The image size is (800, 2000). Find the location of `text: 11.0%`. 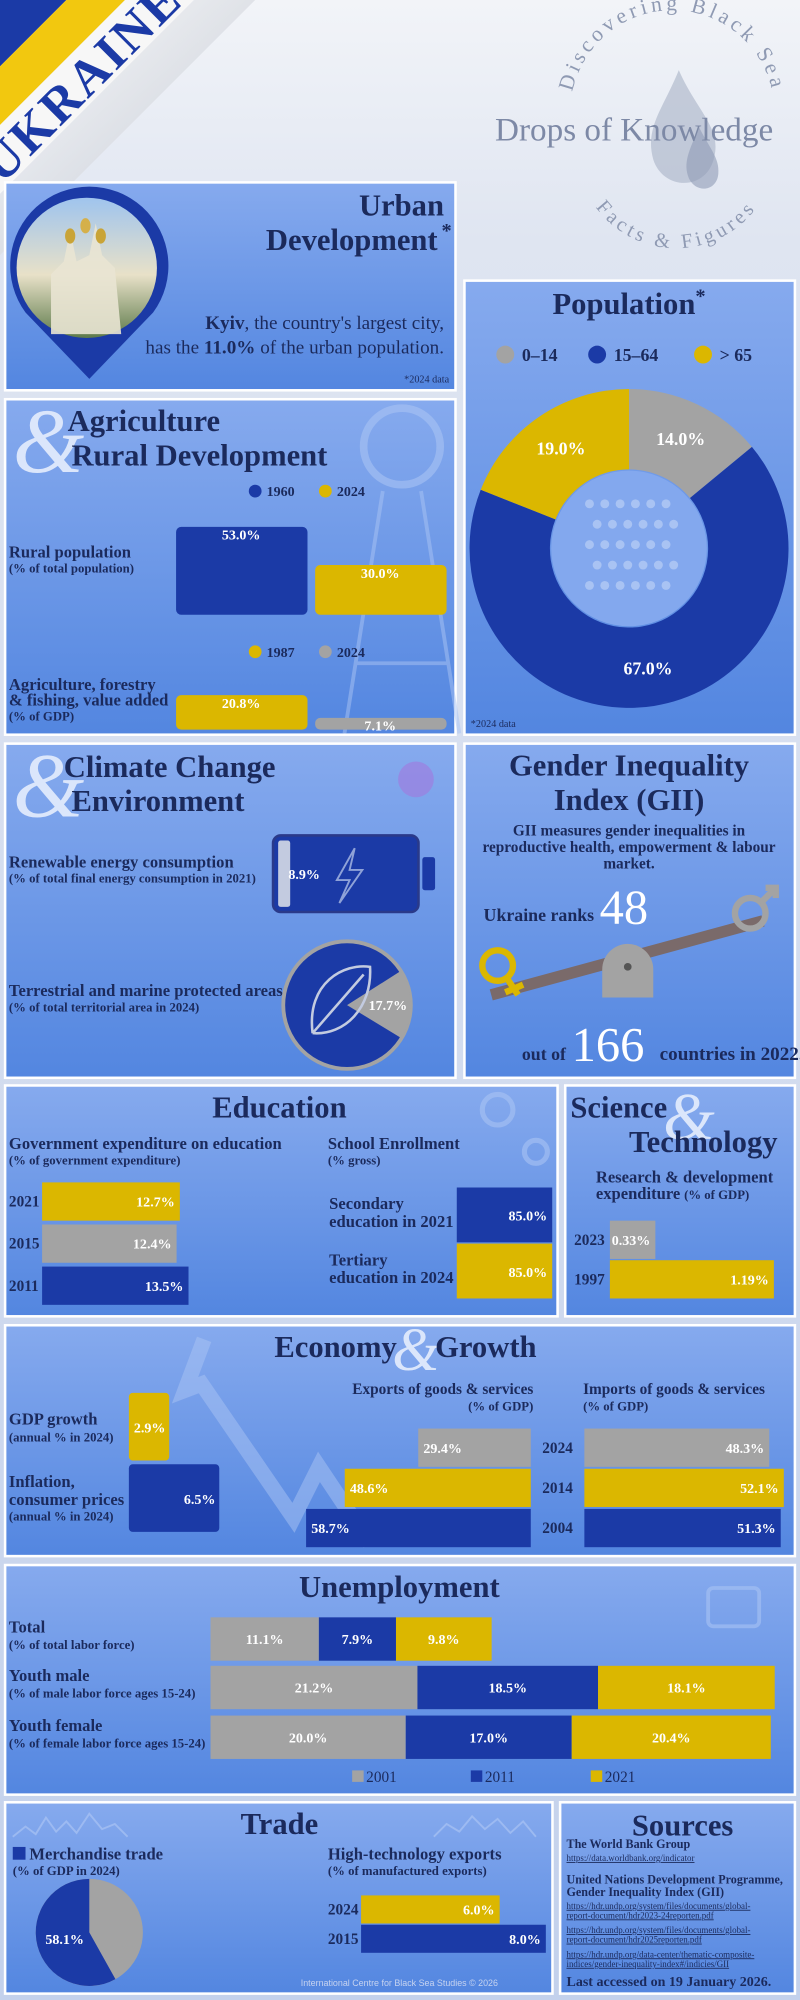

text: 11.0% is located at coordinates (230, 347).